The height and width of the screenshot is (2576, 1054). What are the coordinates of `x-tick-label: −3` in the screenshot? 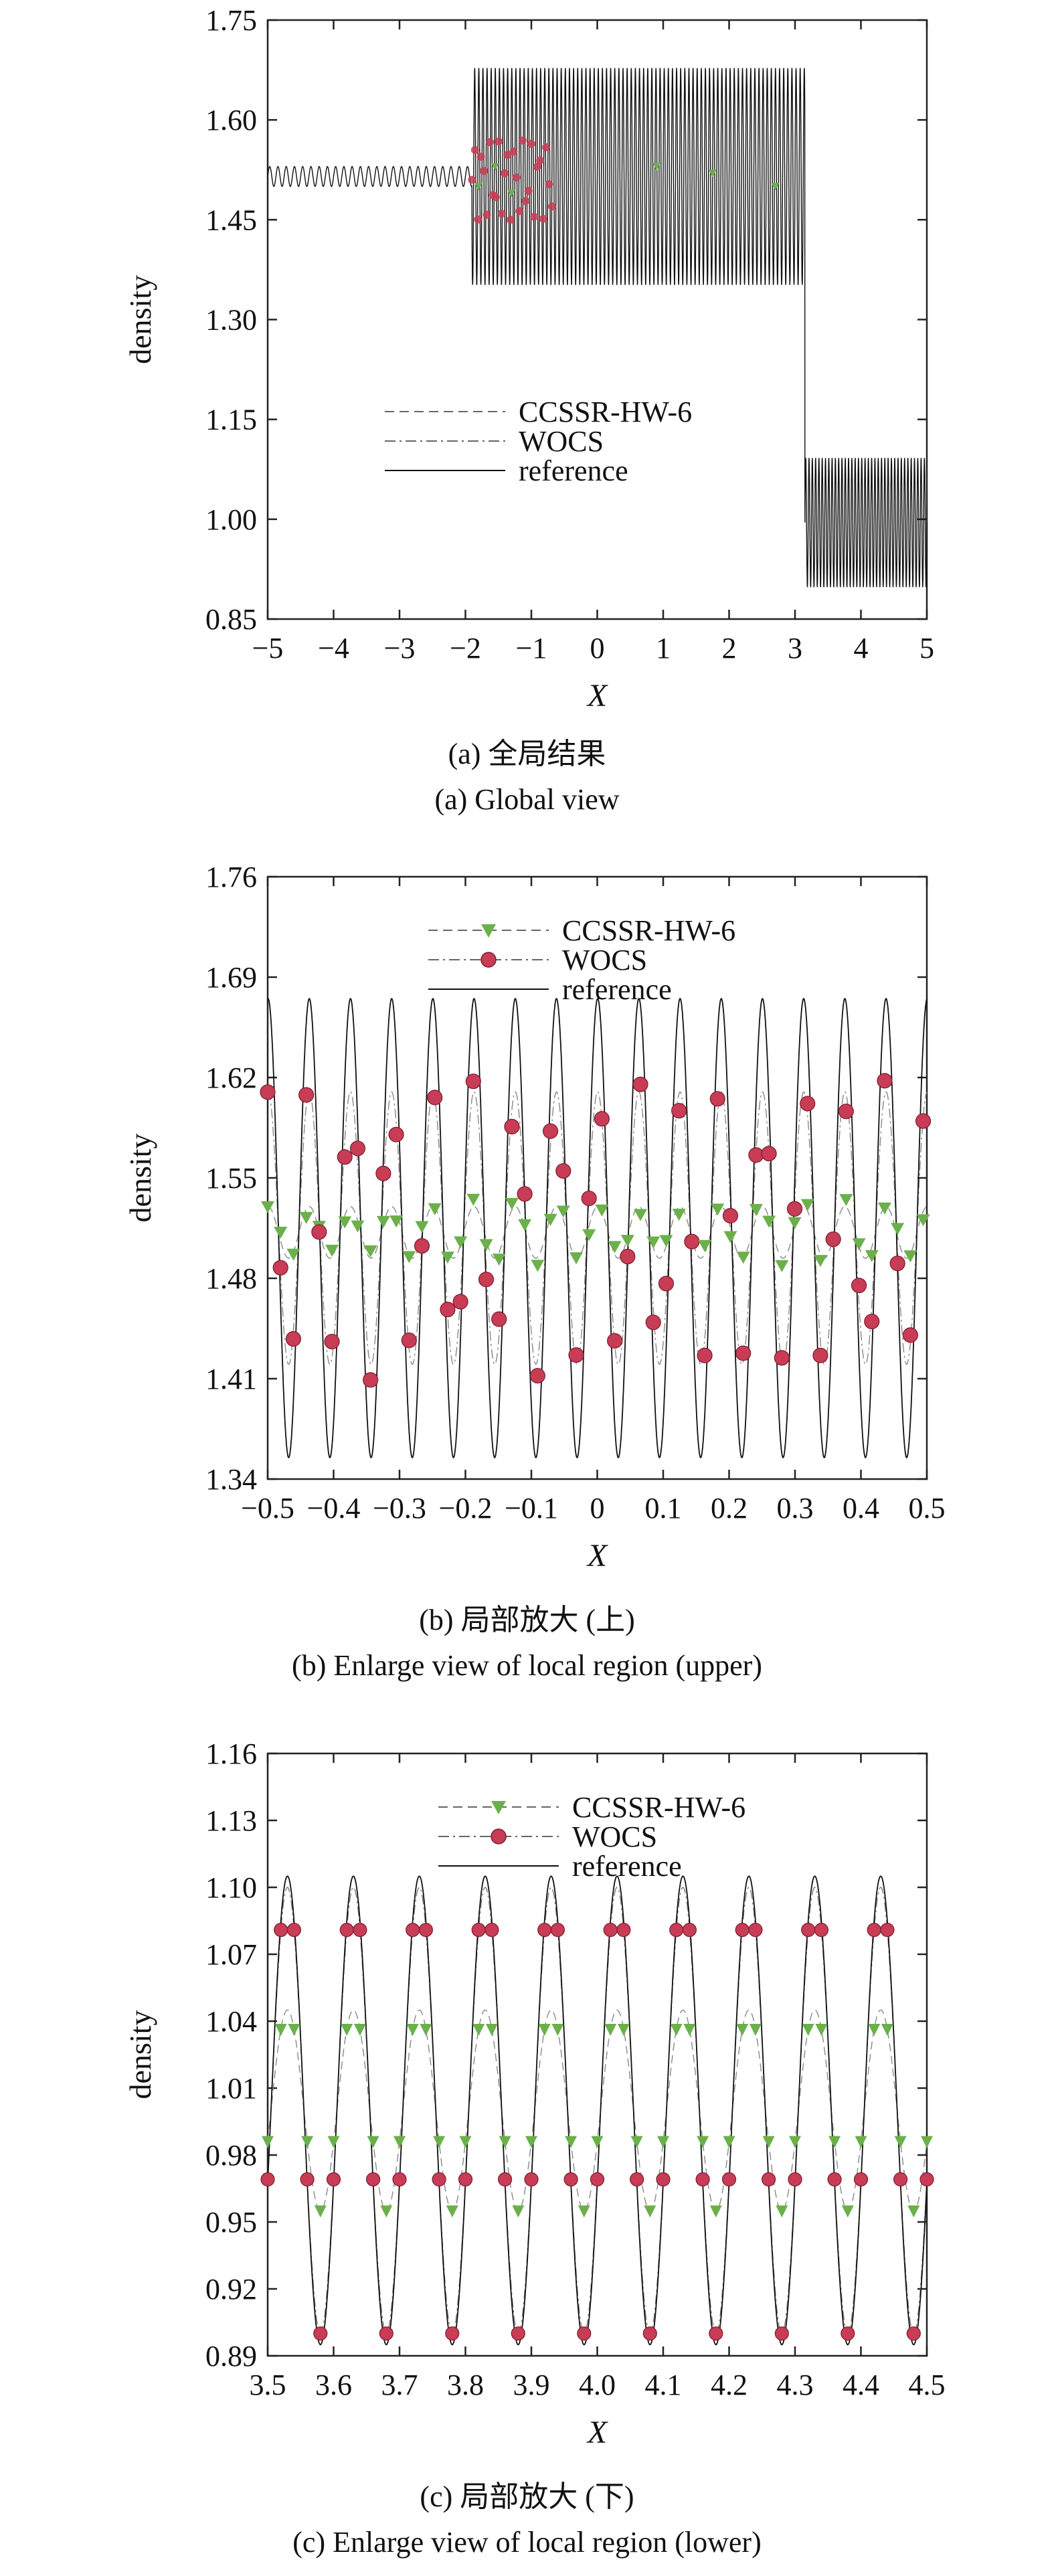 It's located at (400, 648).